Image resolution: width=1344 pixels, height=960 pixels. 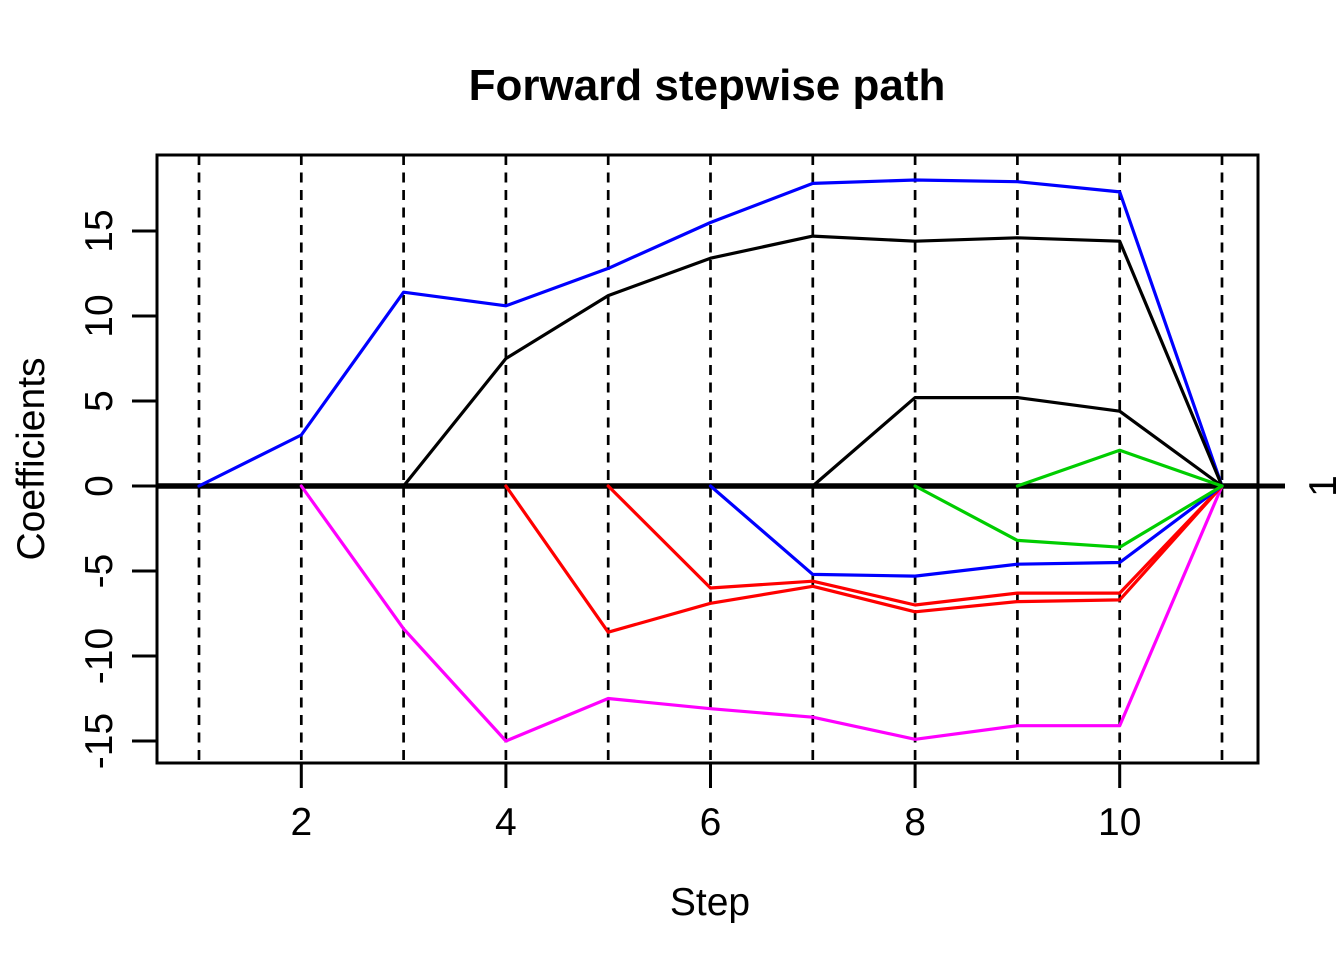 What do you see at coordinates (301, 822) in the screenshot?
I see `x-tick-label: 2` at bounding box center [301, 822].